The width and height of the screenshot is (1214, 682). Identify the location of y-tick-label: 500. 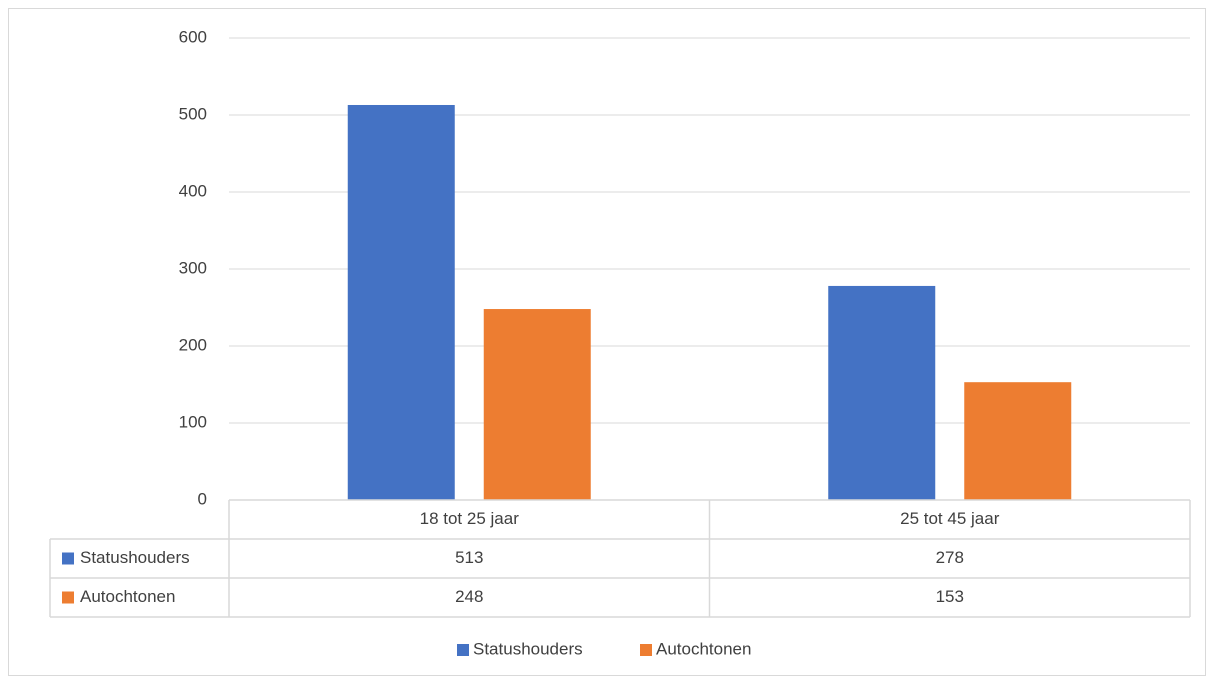
(193, 113).